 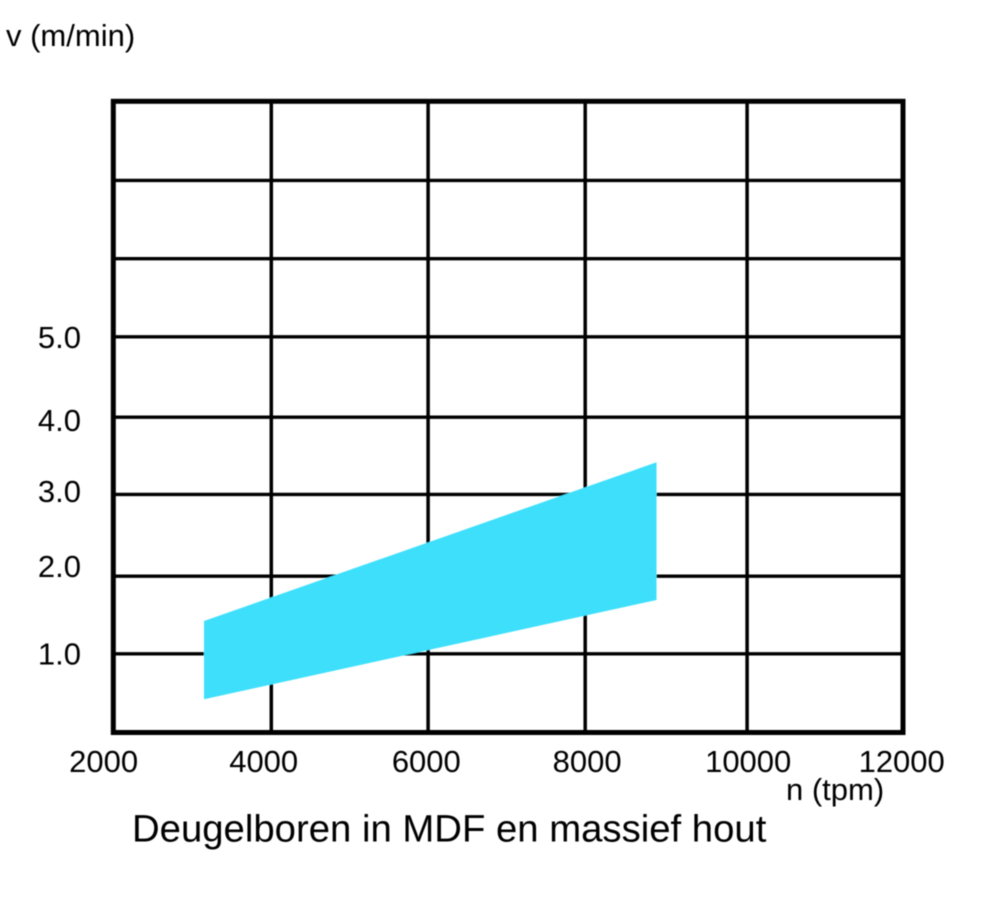 What do you see at coordinates (103, 761) in the screenshot?
I see `svg-text: 2000` at bounding box center [103, 761].